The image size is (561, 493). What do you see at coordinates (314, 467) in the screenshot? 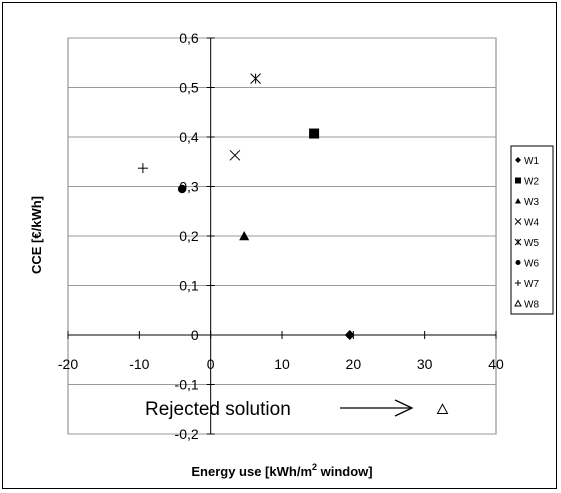
I see `x-axis-title-sup: 2` at bounding box center [314, 467].